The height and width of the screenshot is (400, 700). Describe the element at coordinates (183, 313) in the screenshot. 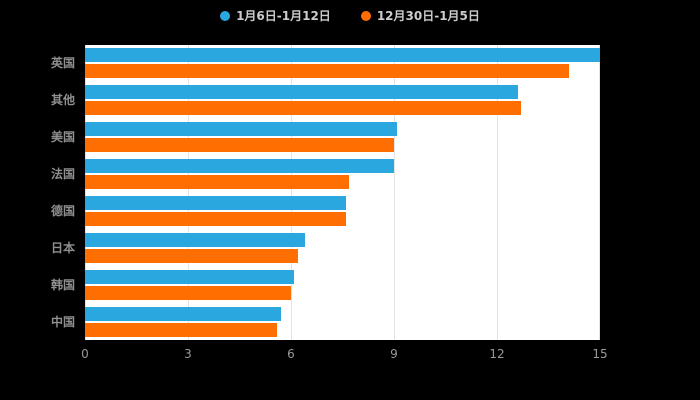

I see `bar-series1-category8` at that location.